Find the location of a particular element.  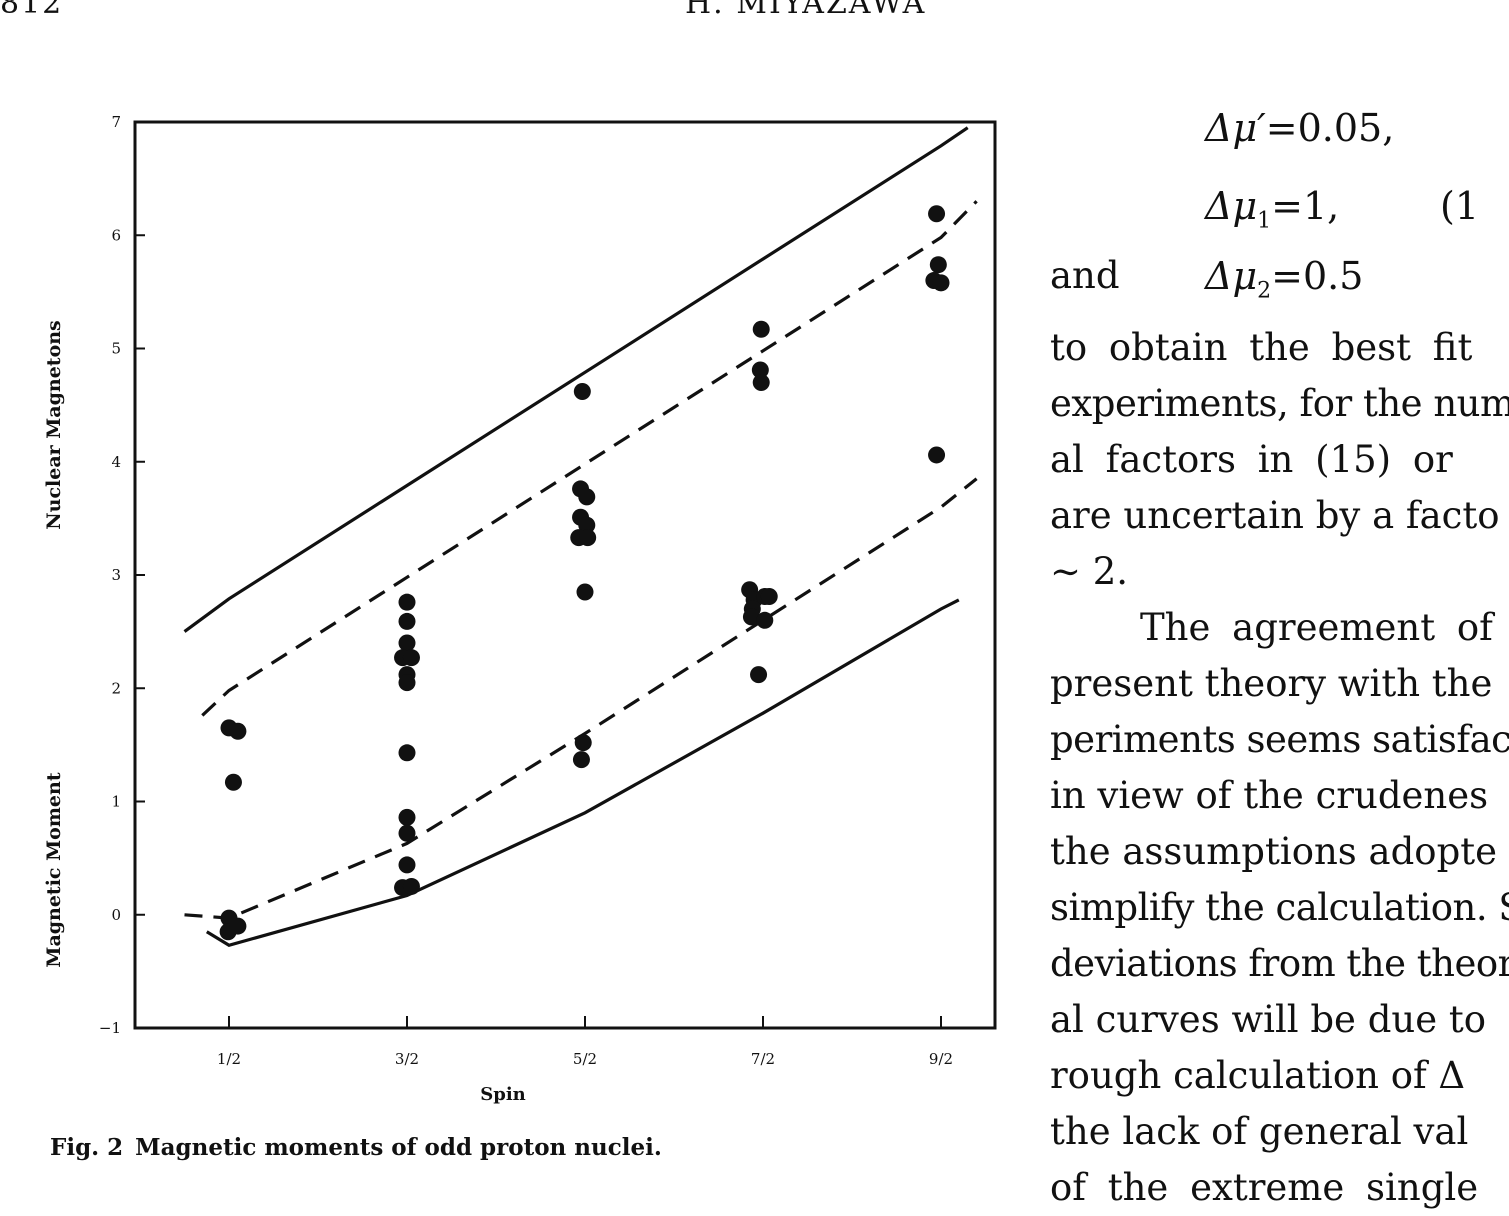

page-number: 812 is located at coordinates (32, 10).